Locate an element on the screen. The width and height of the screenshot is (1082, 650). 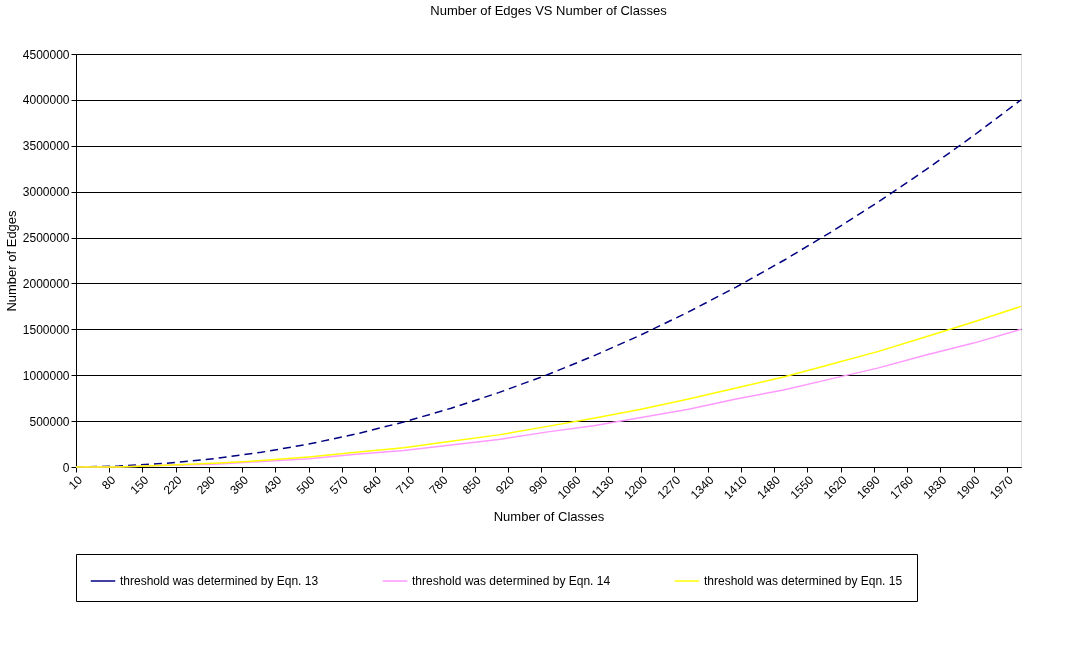
x-tick-label: 710 is located at coordinates (405, 485).